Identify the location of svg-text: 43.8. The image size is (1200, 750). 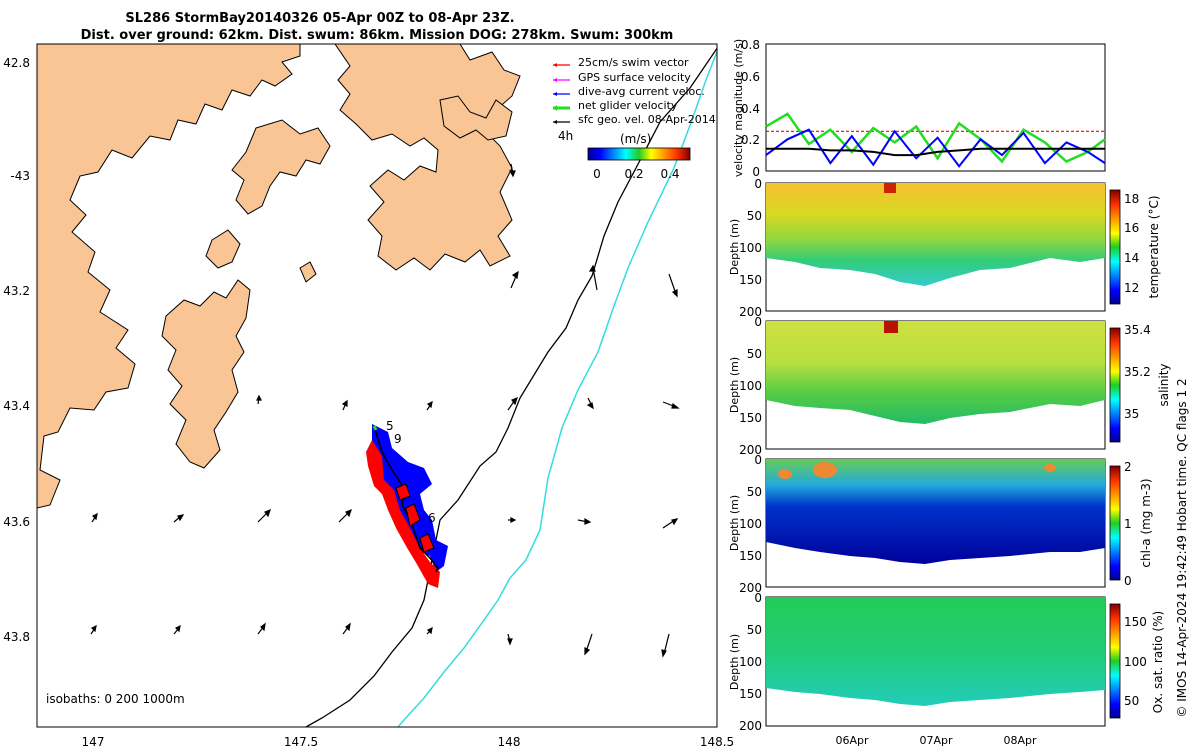
(16, 637).